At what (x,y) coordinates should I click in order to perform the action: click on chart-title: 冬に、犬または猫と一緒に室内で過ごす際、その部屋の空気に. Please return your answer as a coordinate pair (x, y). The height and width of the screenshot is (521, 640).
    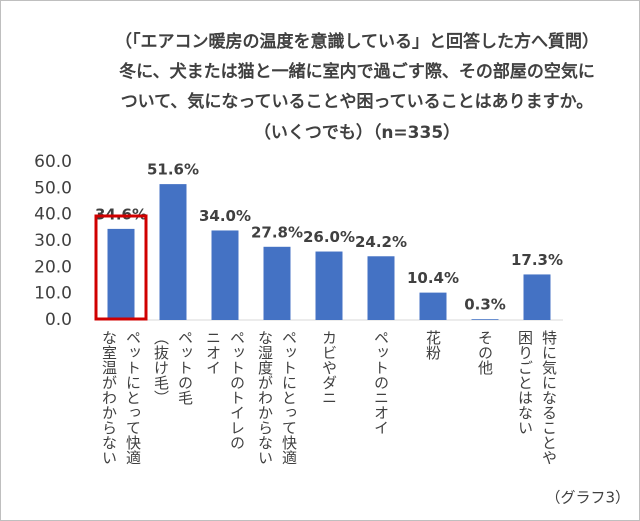
    Looking at the image, I should click on (357, 71).